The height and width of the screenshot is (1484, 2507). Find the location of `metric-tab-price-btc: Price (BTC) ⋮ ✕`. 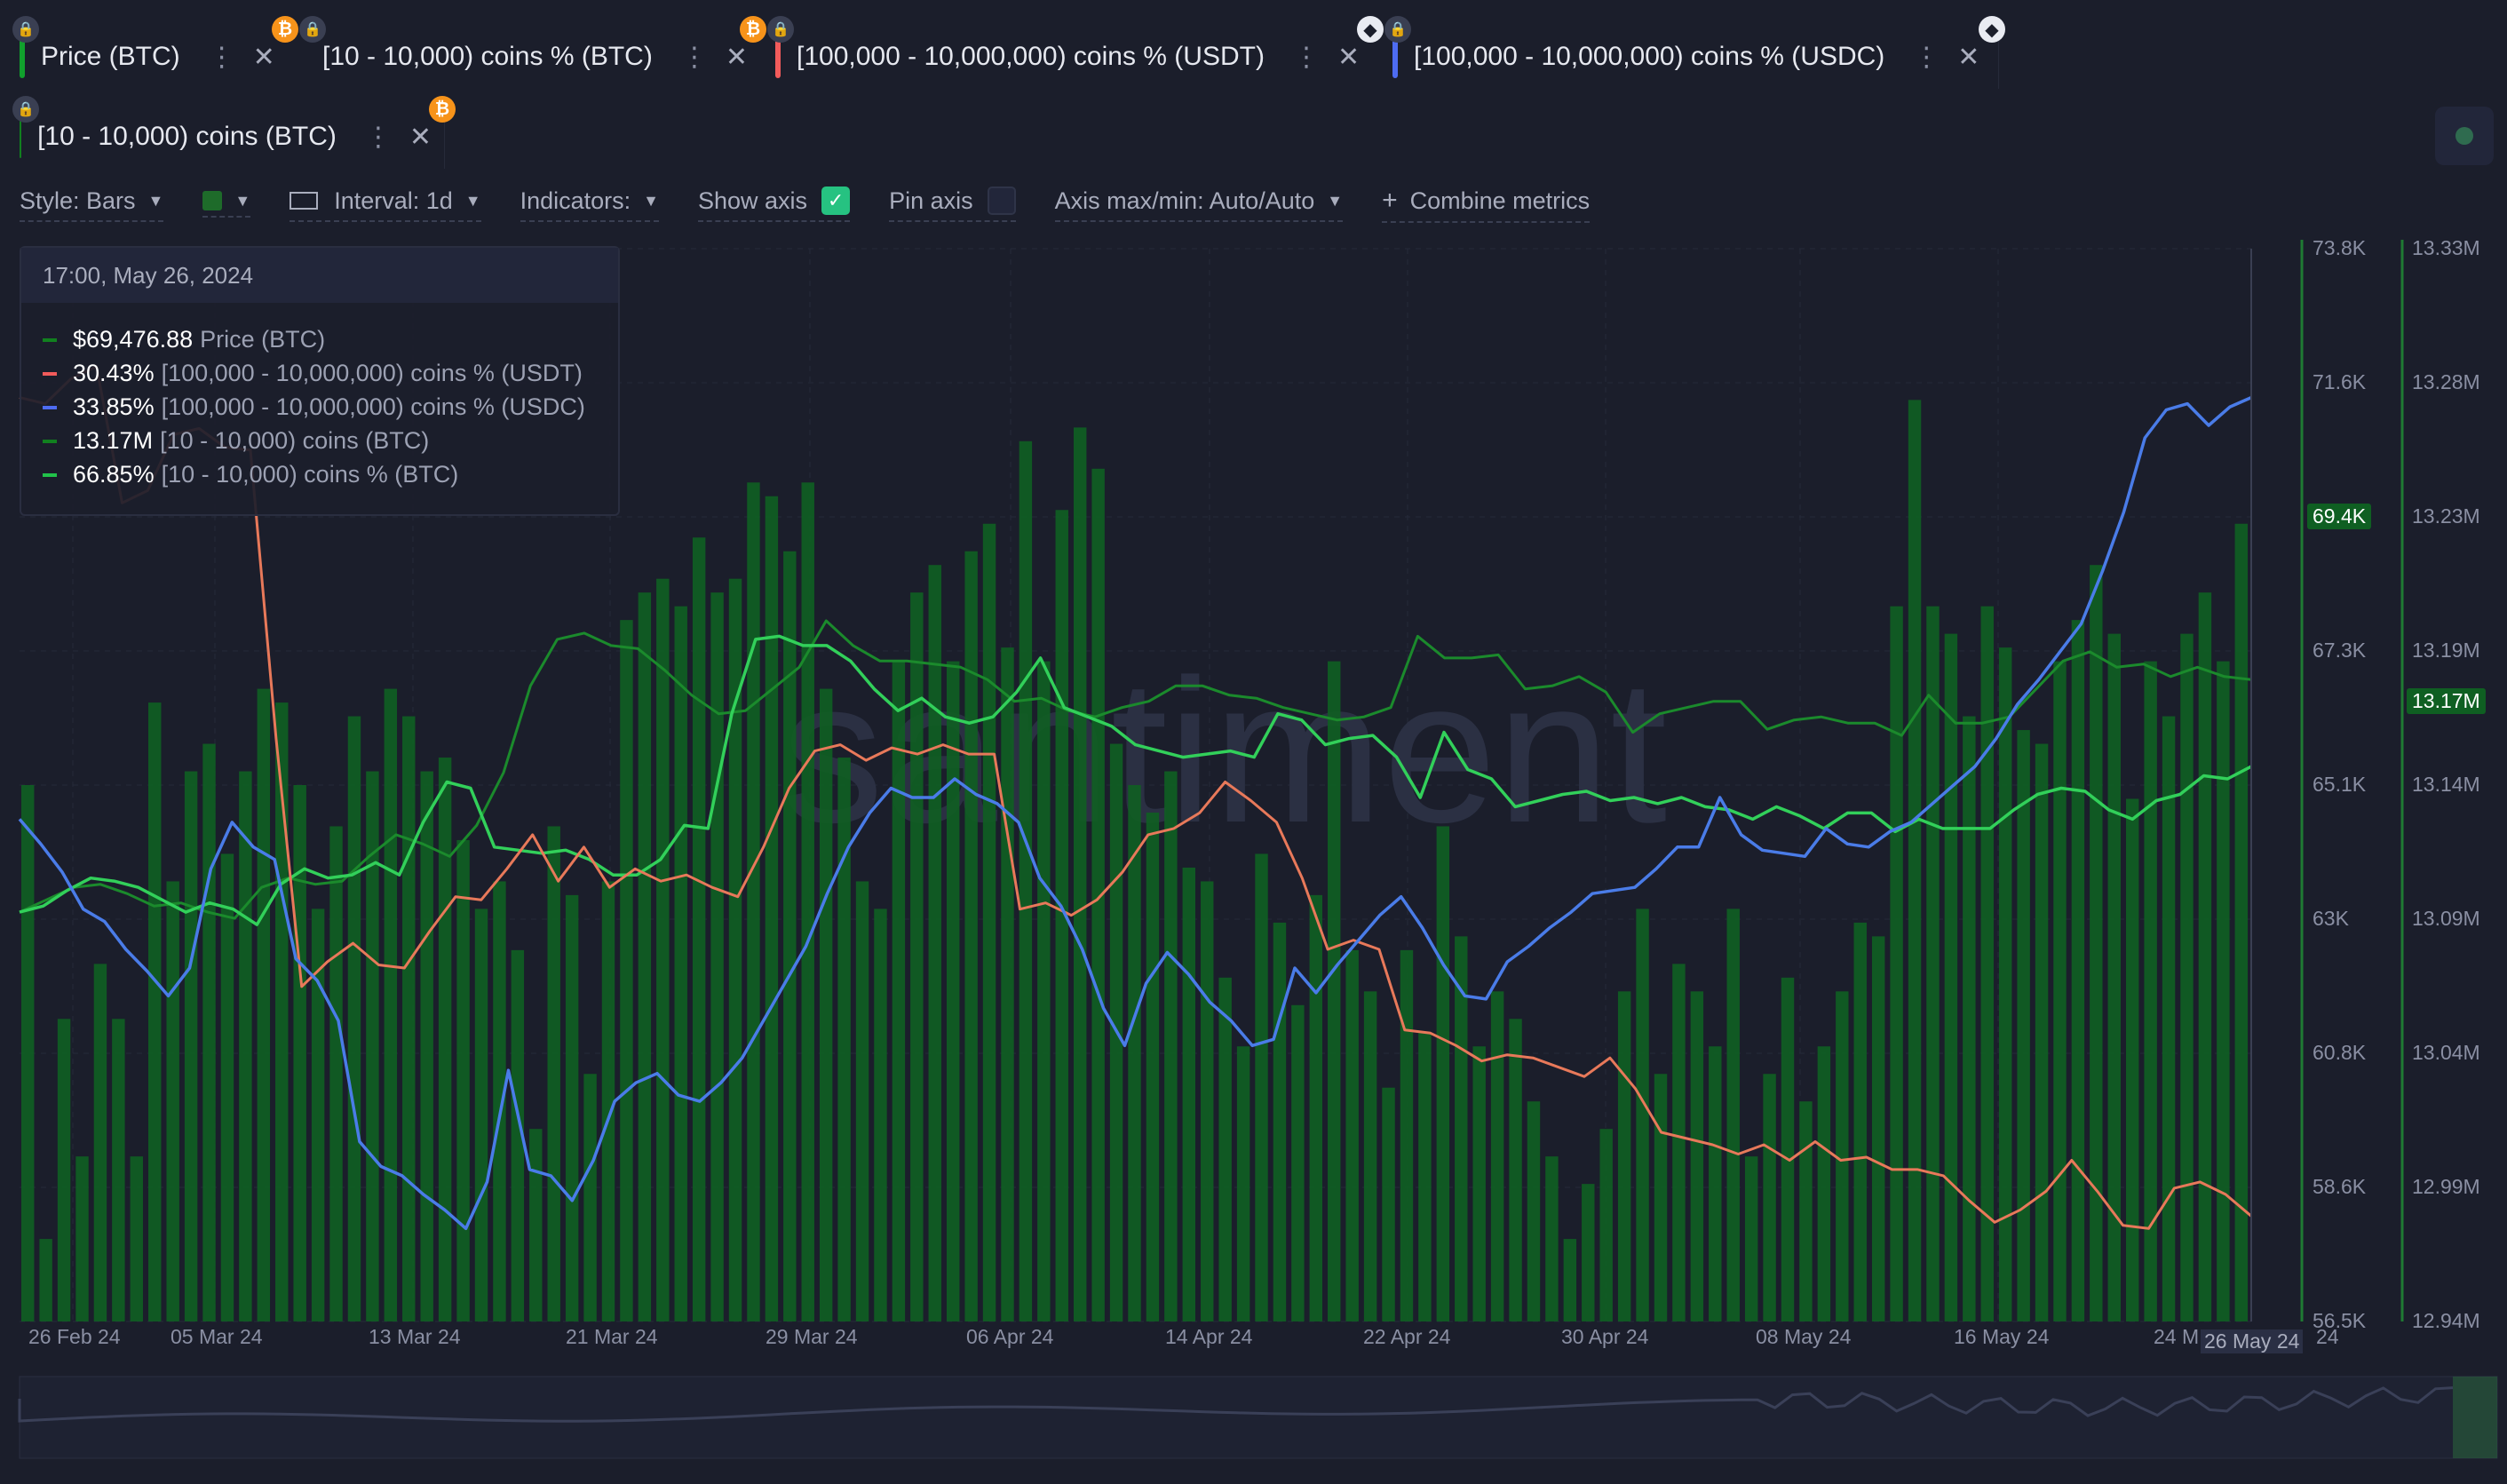

metric-tab-price-btc: Price (BTC) ⋮ ✕ is located at coordinates (145, 57).